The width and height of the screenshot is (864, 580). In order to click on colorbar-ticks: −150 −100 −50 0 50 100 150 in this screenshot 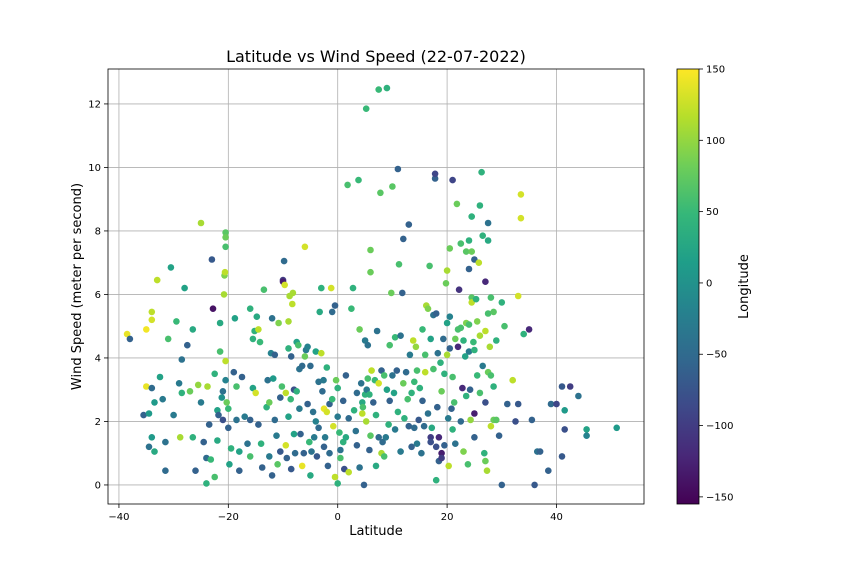, I will do `click(716, 284)`.